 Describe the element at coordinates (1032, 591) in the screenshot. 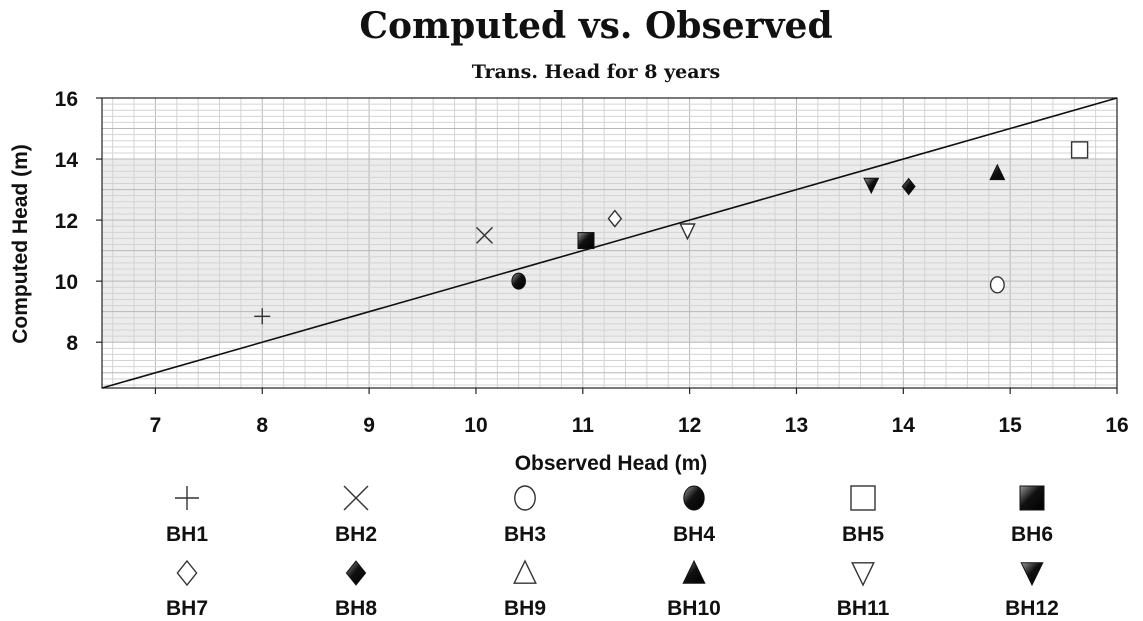

I see `legend-item-bh12: BH12` at that location.